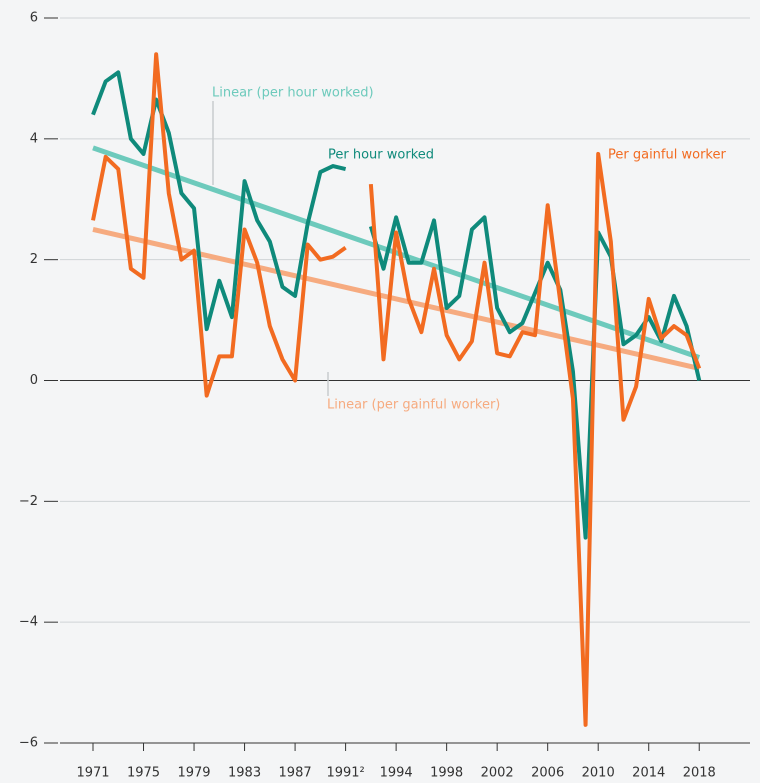 The height and width of the screenshot is (783, 760). Describe the element at coordinates (497, 773) in the screenshot. I see `x-tick-label: 2002` at that location.